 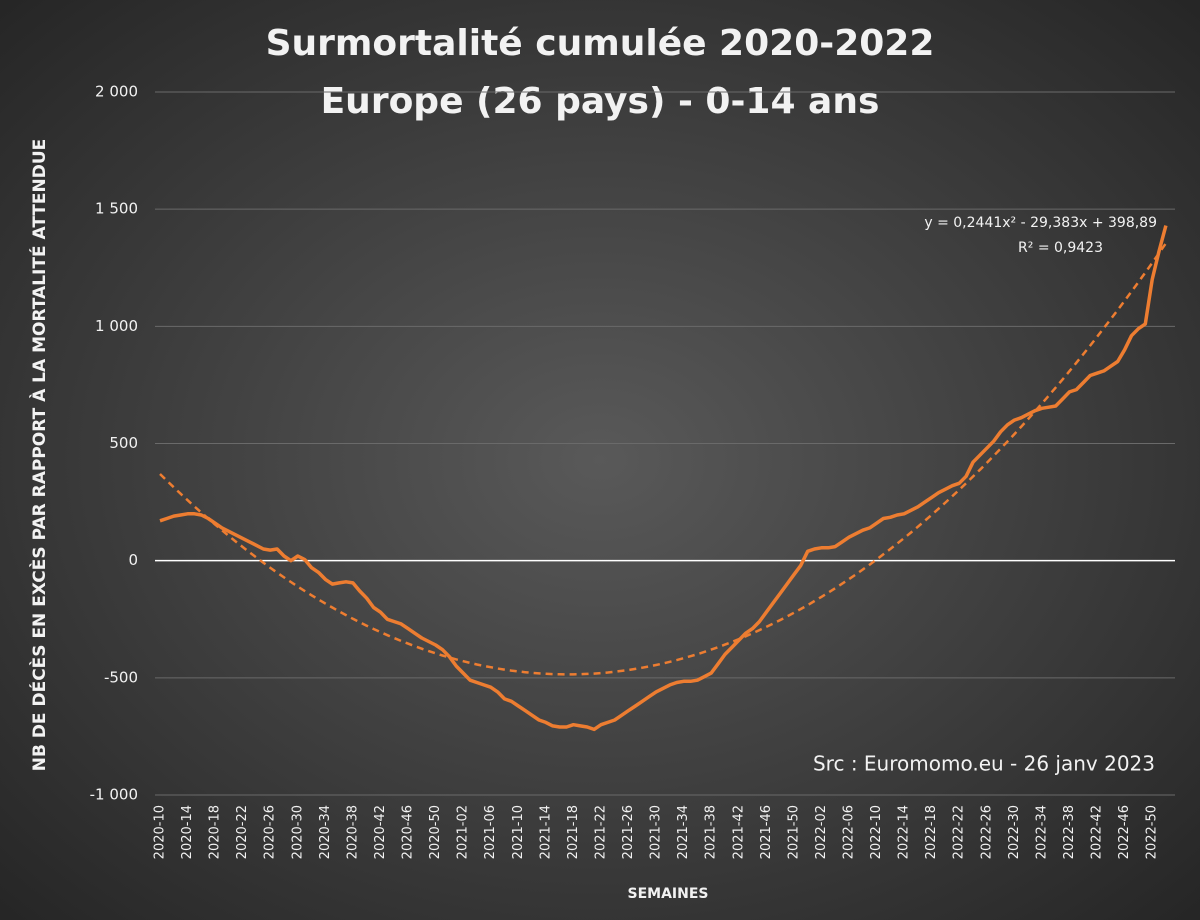 I want to click on x-tick-label: 2021-38, so click(x=711, y=832).